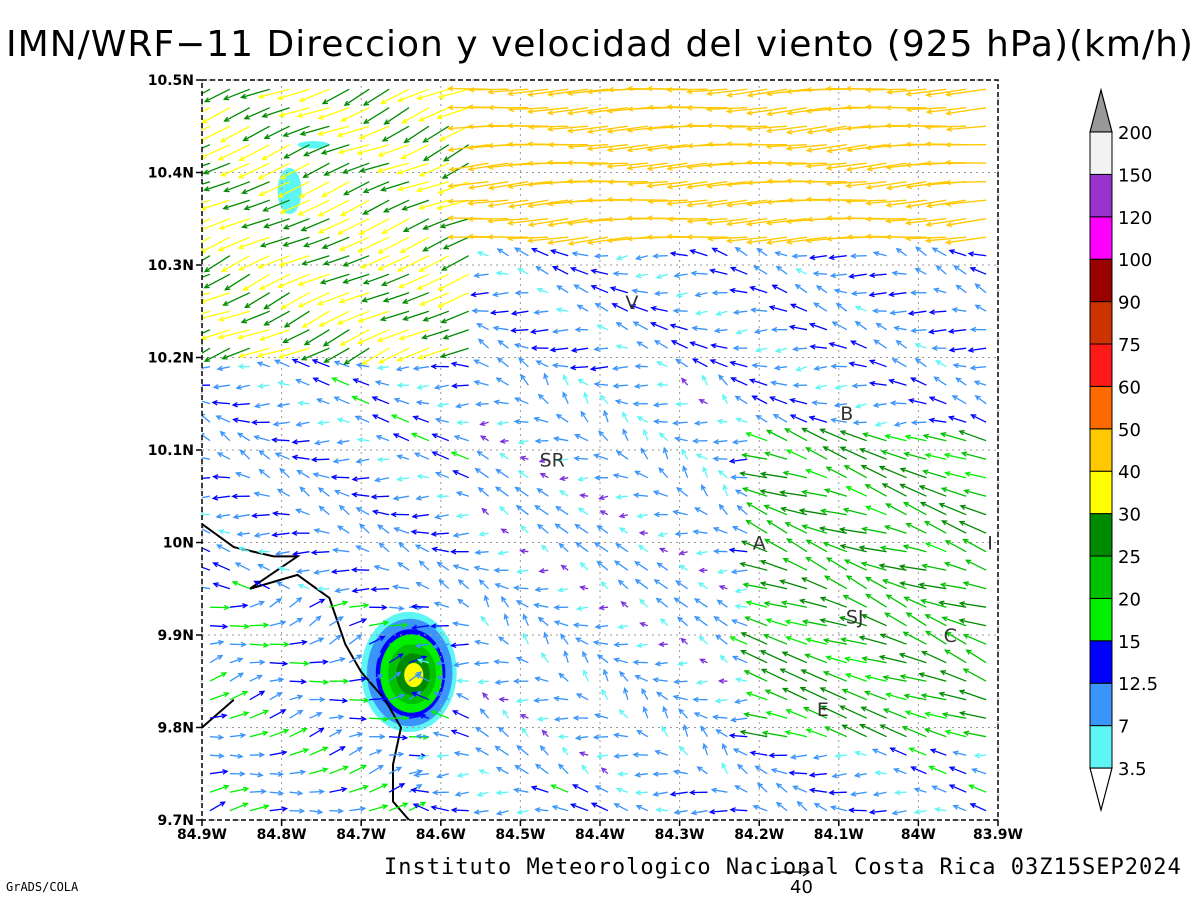  What do you see at coordinates (1129, 303) in the screenshot?
I see `colorbar-label: 90` at bounding box center [1129, 303].